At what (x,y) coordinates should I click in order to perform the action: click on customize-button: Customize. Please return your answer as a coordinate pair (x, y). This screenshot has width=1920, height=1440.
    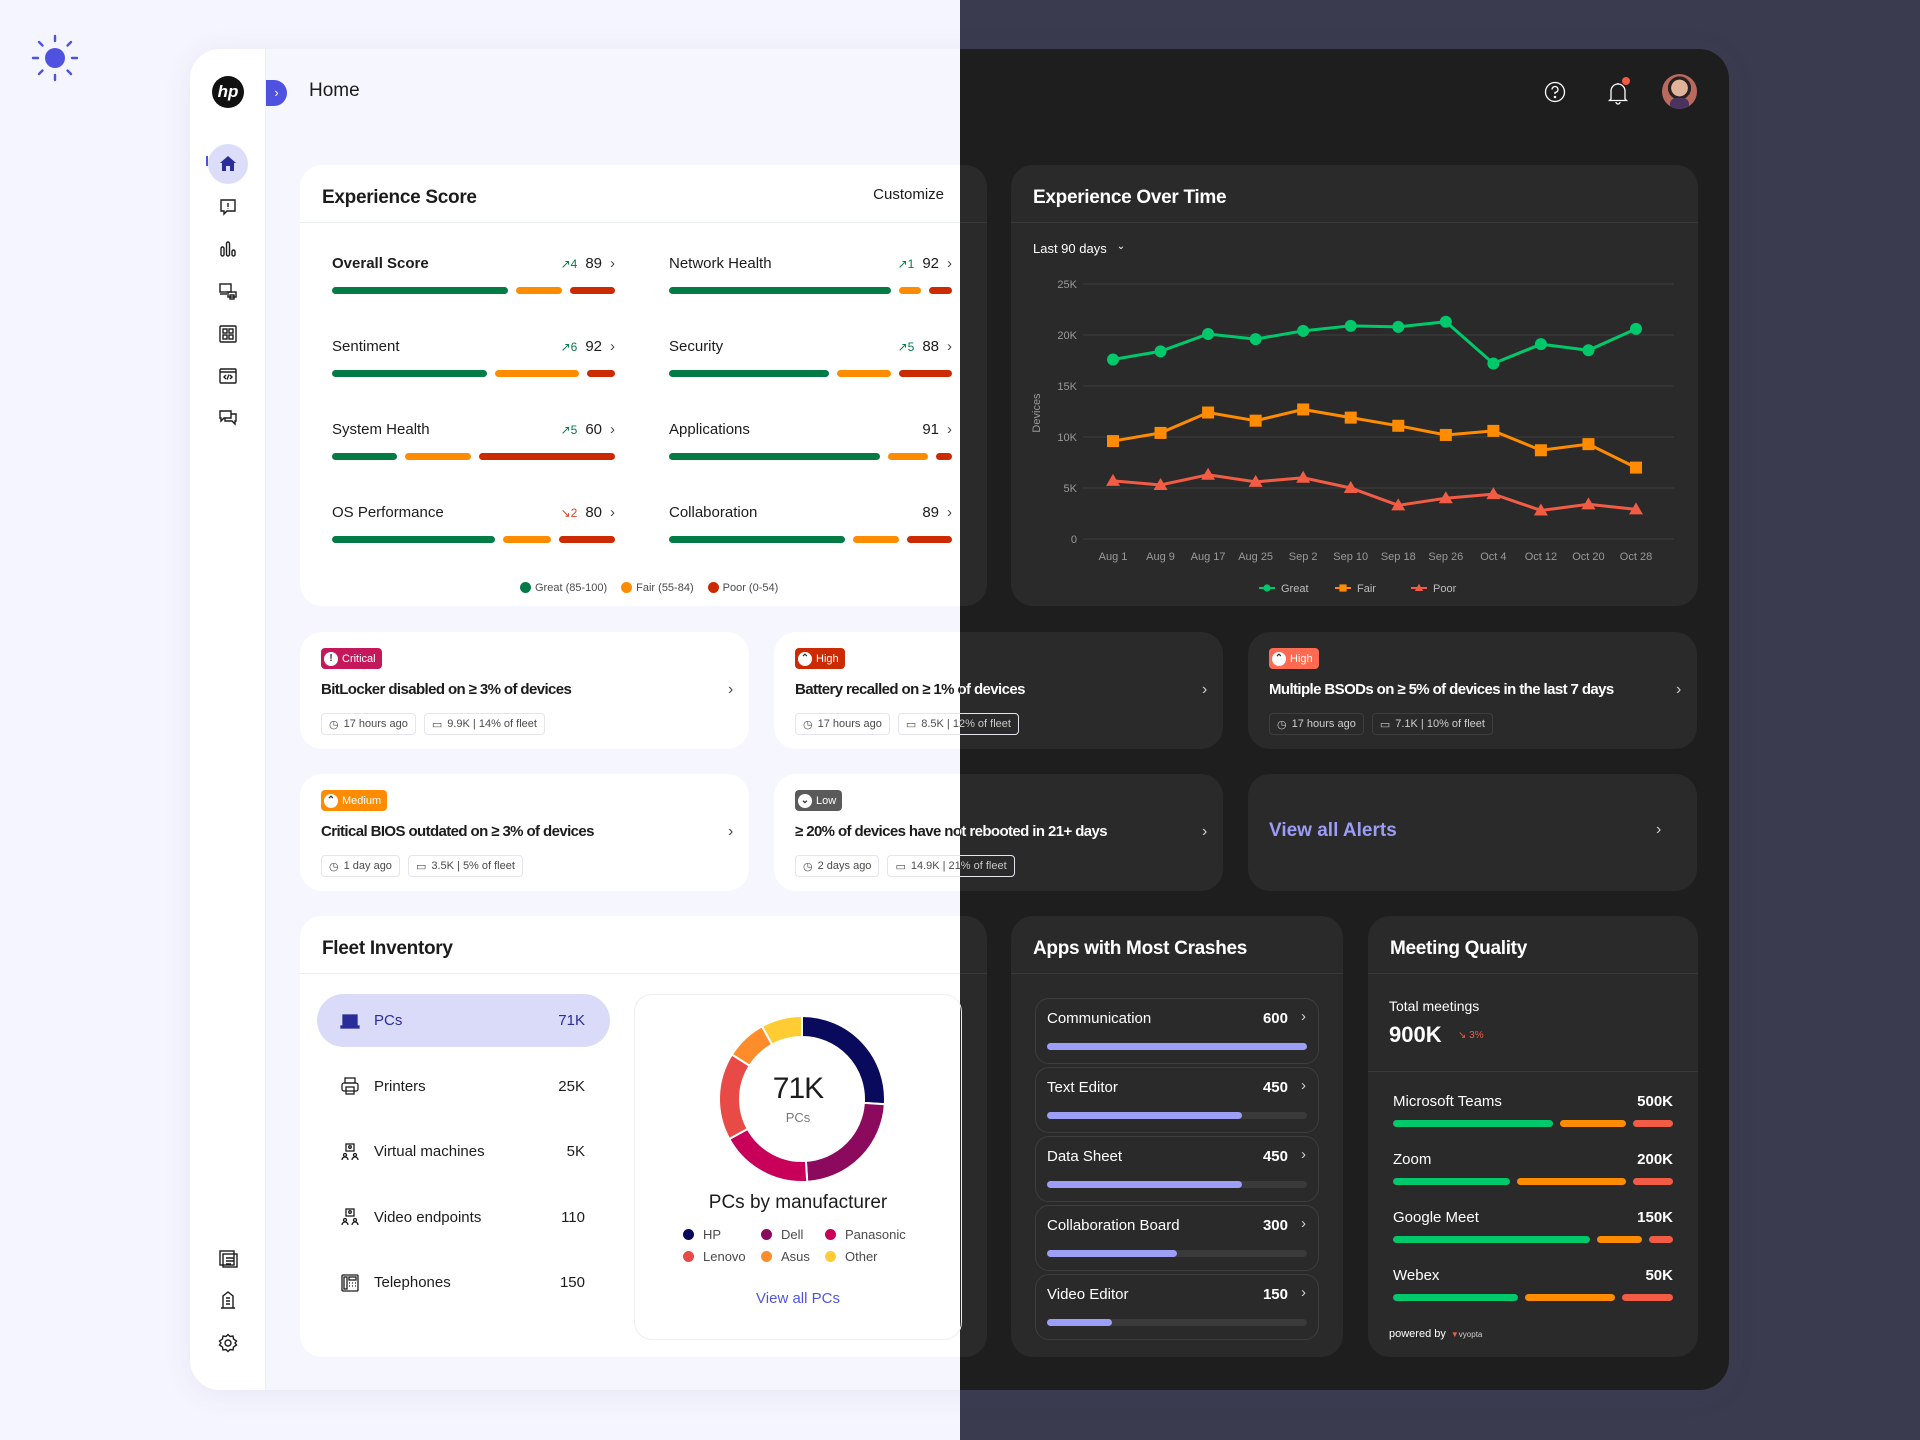
    Looking at the image, I should click on (908, 194).